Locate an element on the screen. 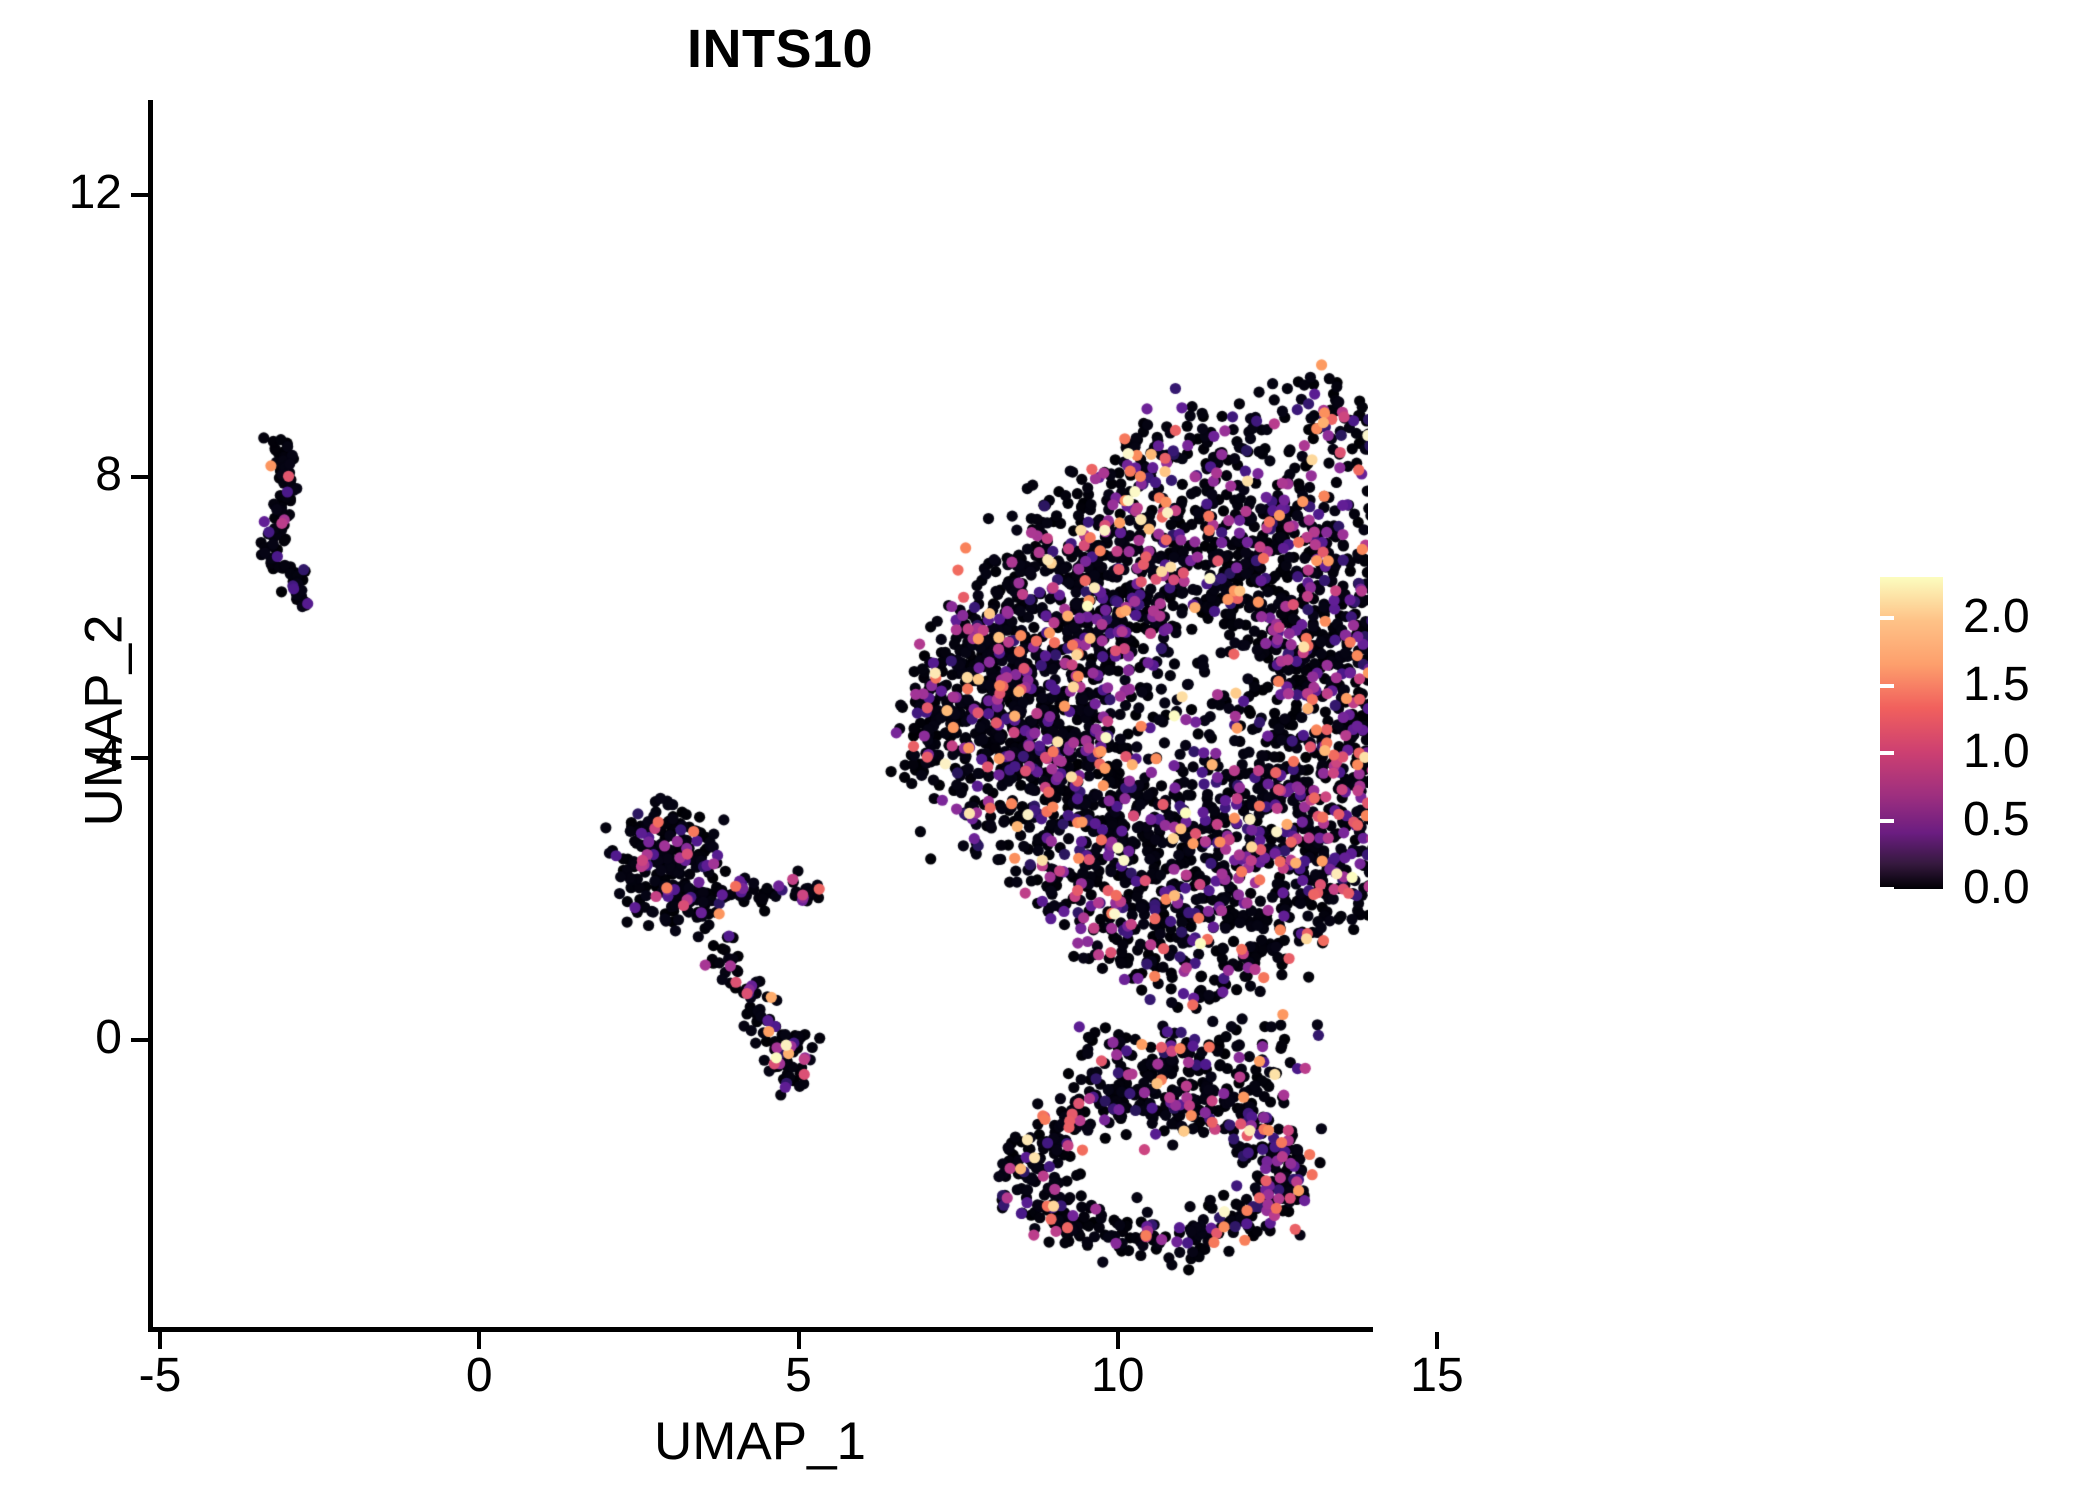 The height and width of the screenshot is (1500, 2100). x-axis-title: UMAP_1 is located at coordinates (760, 1441).